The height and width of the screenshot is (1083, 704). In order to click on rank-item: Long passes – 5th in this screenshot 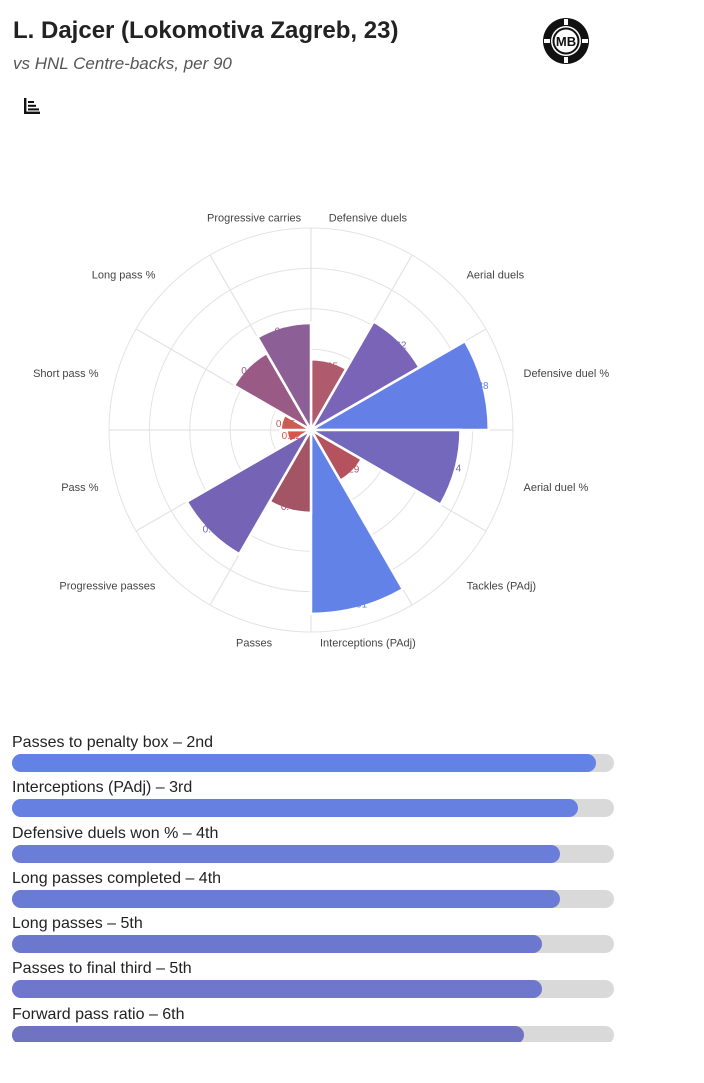, I will do `click(314, 936)`.